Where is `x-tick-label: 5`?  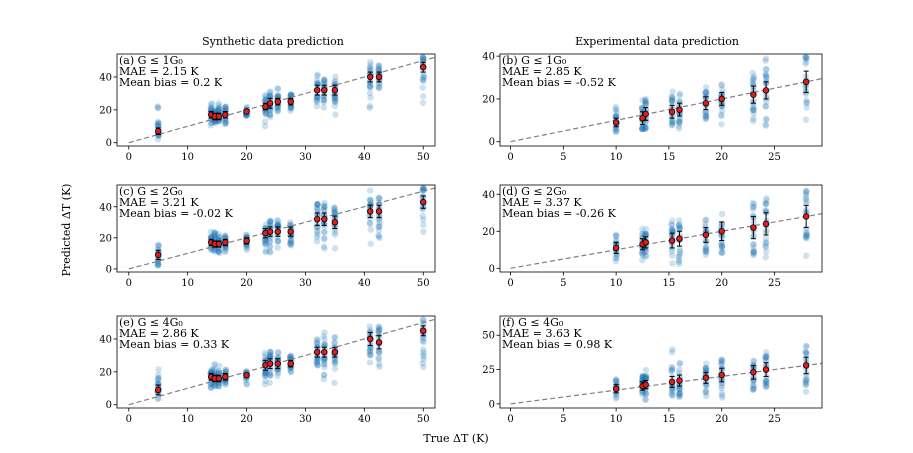
x-tick-label: 5 is located at coordinates (563, 419).